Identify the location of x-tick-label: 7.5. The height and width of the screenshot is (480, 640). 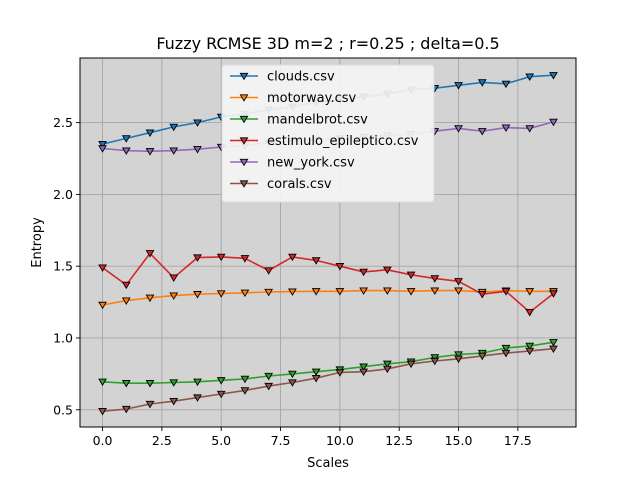
(281, 440).